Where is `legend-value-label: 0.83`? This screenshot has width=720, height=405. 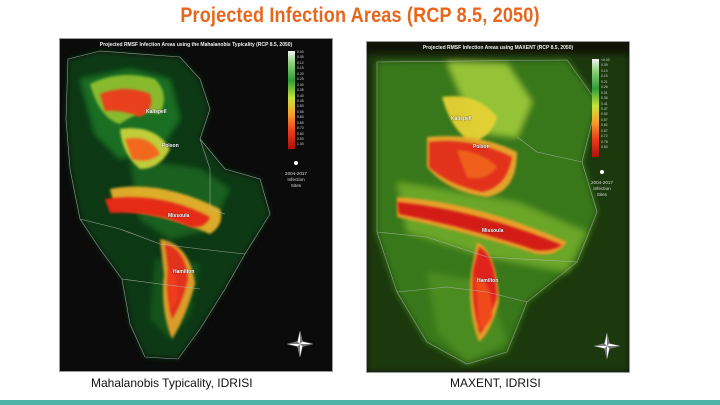 legend-value-label: 0.83 is located at coordinates (604, 147).